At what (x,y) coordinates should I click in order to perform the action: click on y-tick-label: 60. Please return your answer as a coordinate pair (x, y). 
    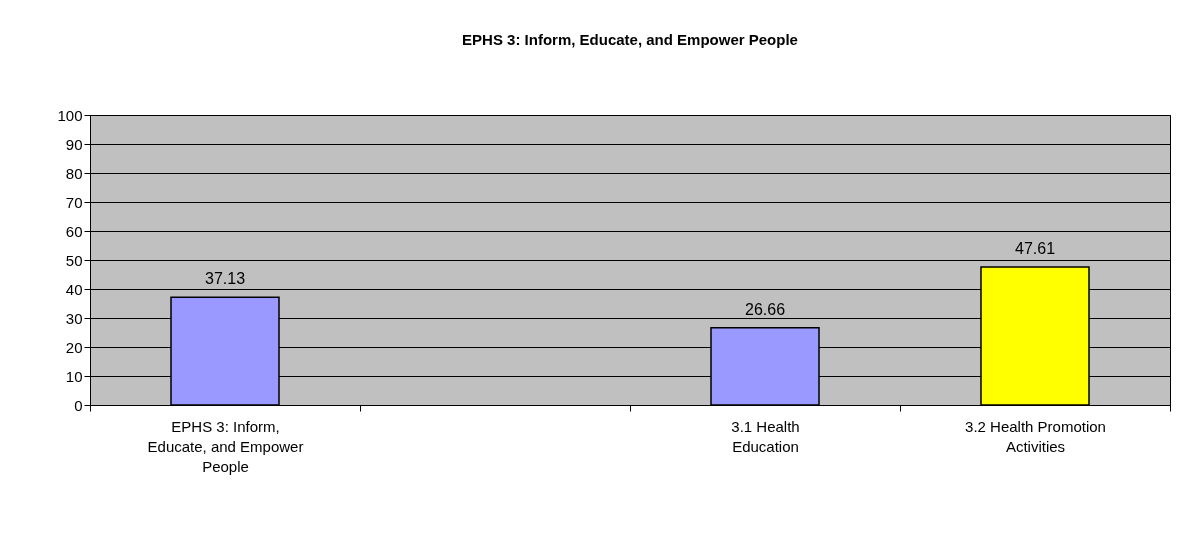
    Looking at the image, I should click on (74, 231).